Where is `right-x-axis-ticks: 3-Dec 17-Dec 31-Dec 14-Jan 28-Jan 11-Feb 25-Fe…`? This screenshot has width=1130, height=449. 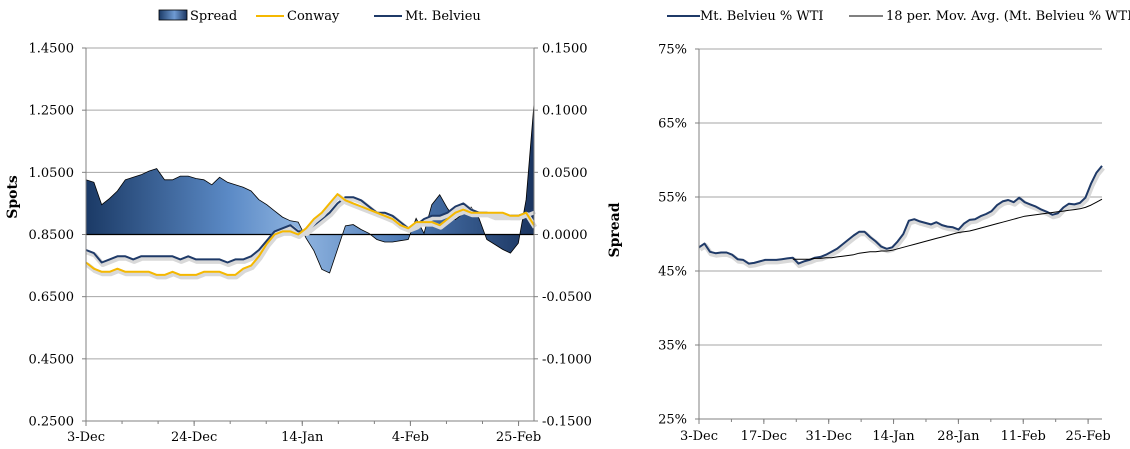 right-x-axis-ticks: 3-Dec 17-Dec 31-Dec 14-Jan 28-Jan 11-Feb 25-Fe… is located at coordinates (895, 431).